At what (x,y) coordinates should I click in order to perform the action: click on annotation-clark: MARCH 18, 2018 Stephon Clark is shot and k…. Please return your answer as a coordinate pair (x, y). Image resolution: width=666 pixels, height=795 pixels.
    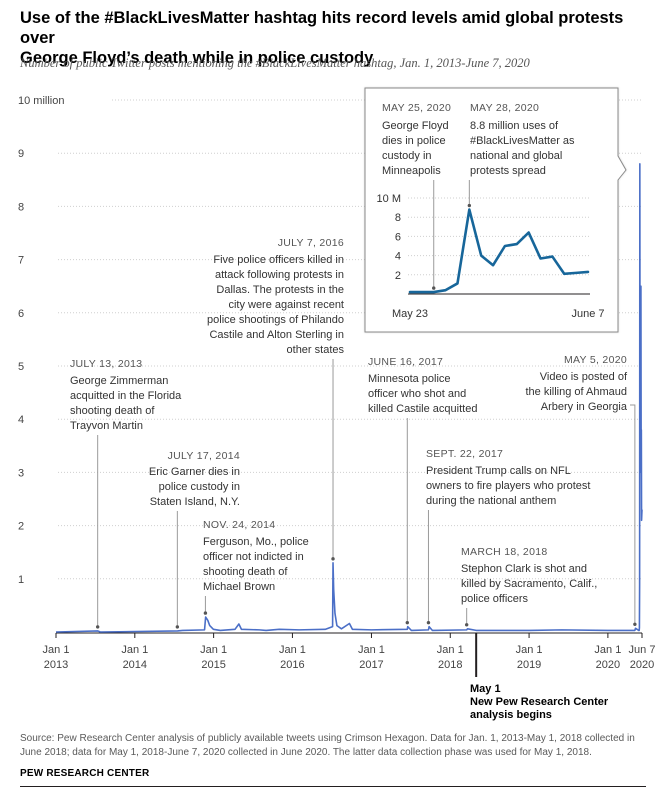
    Looking at the image, I should click on (529, 586).